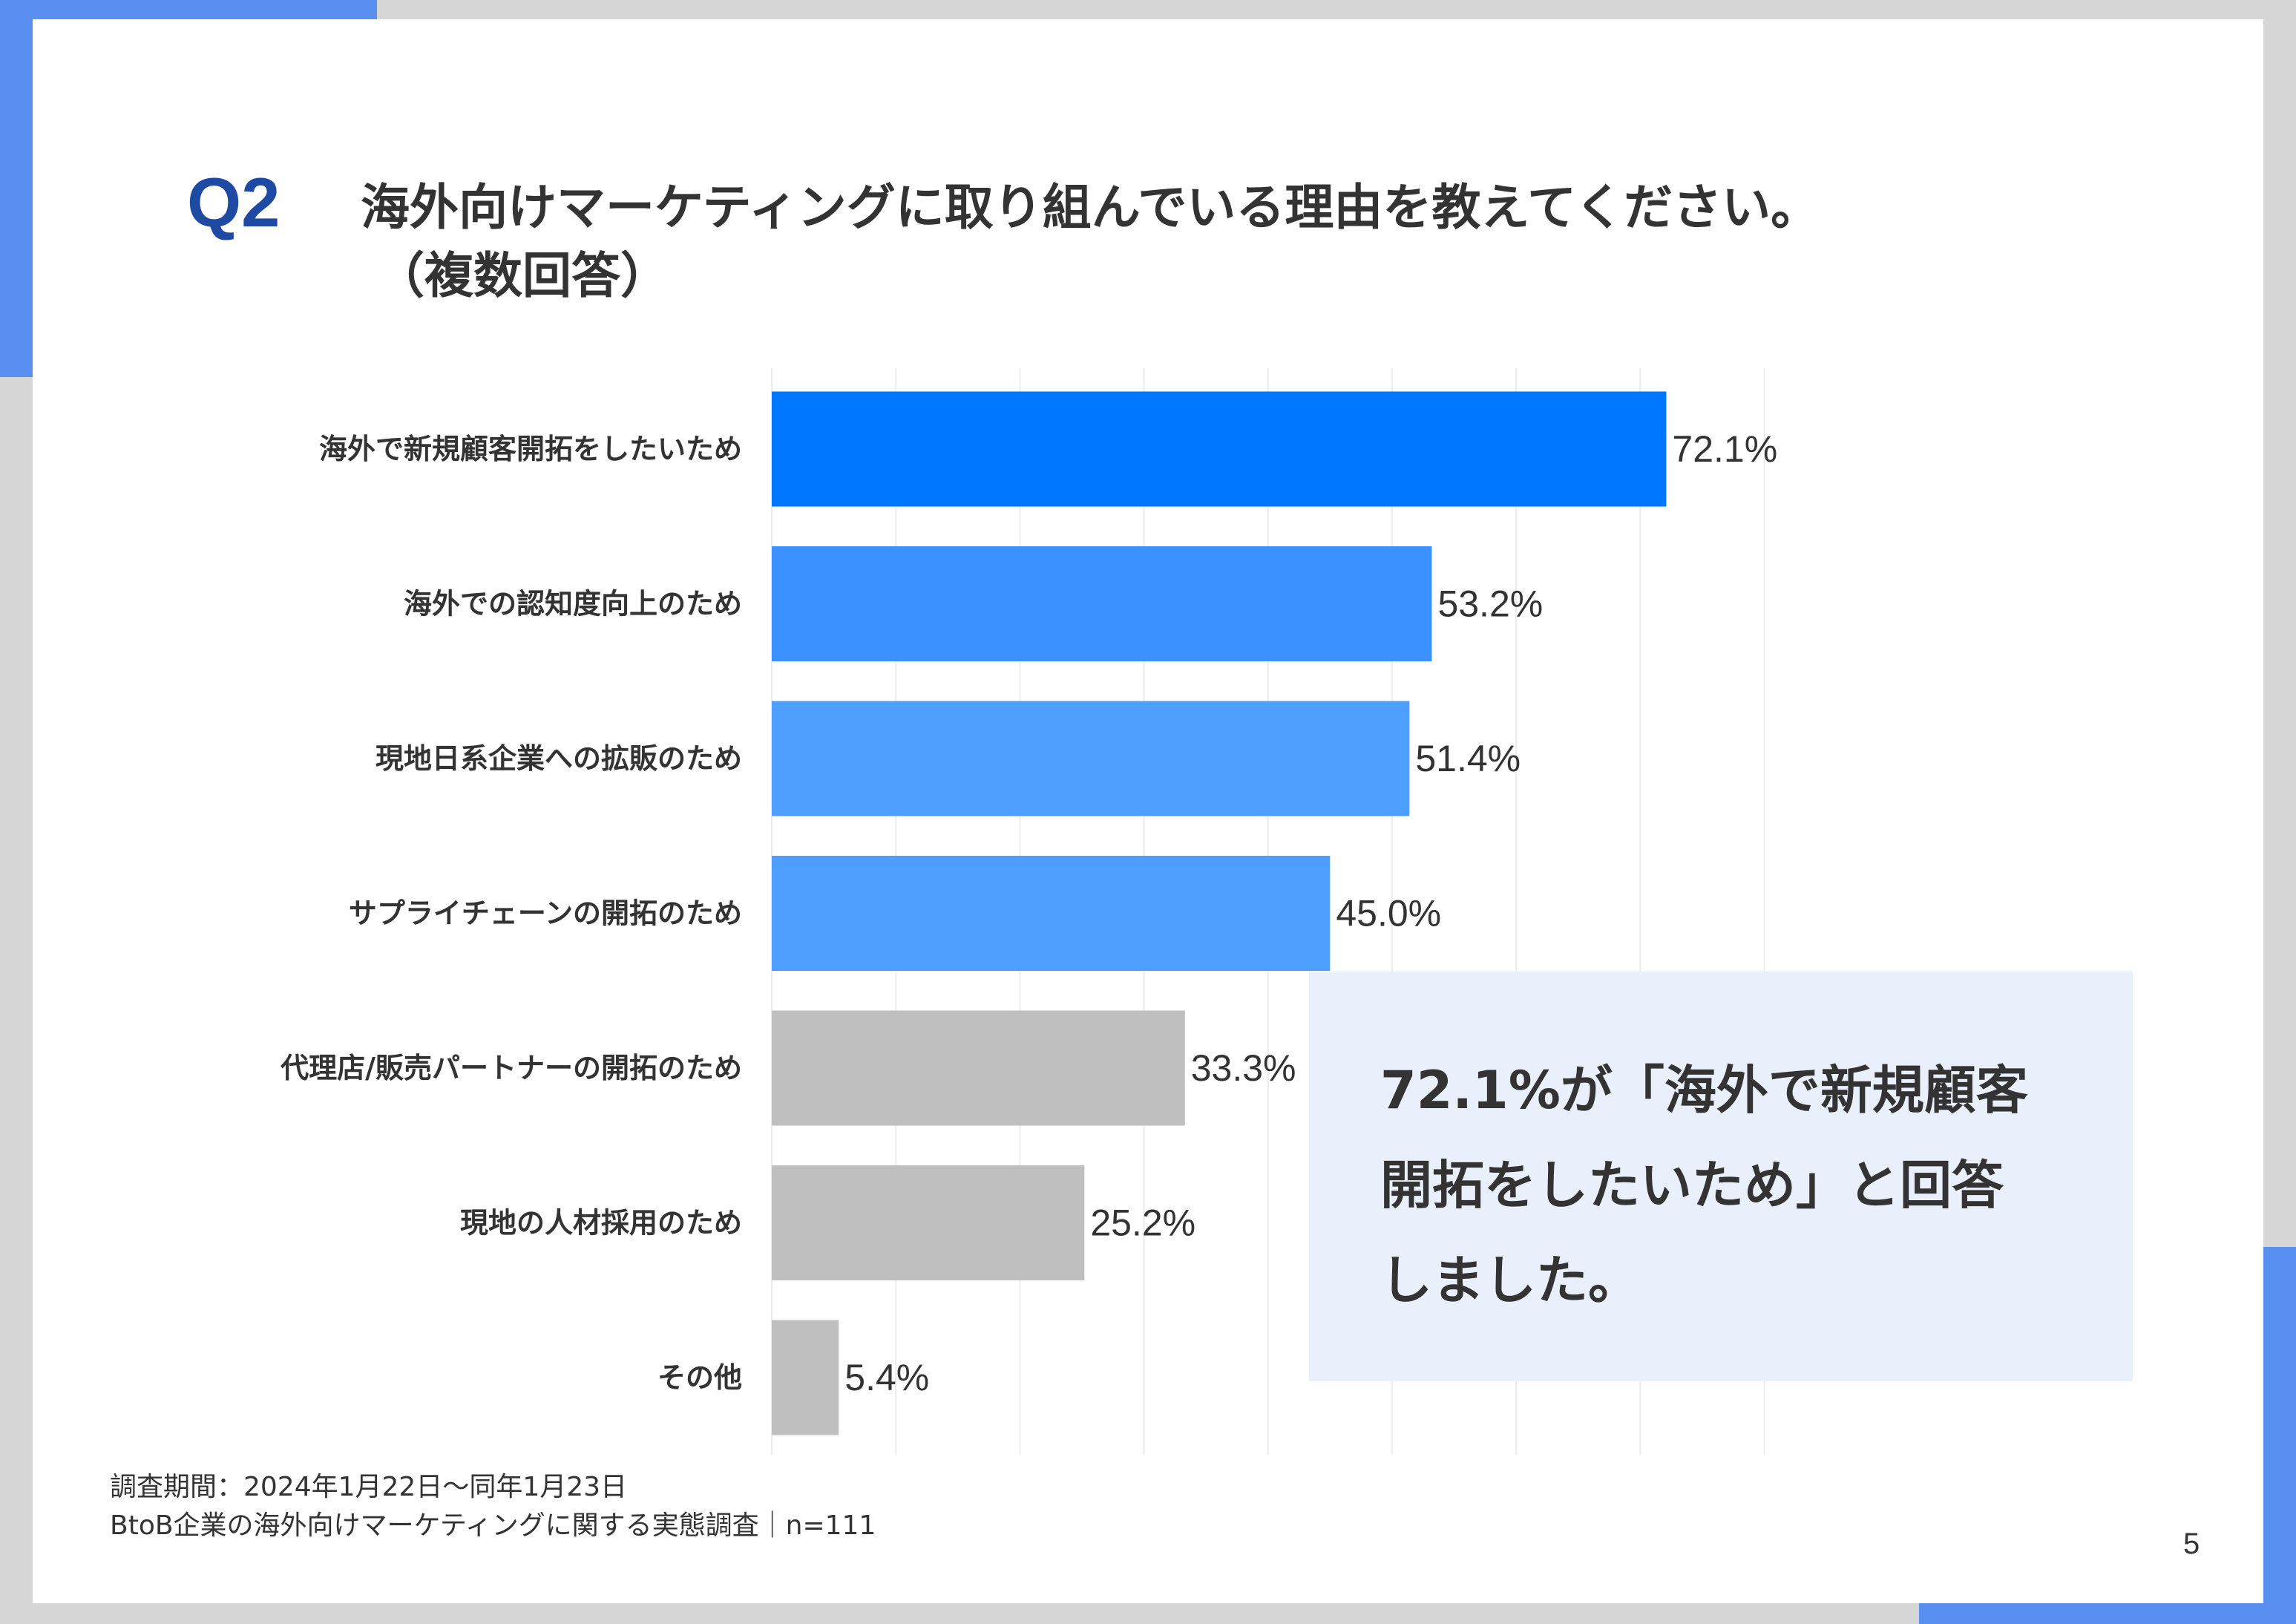 This screenshot has width=2296, height=1624. I want to click on category-label: 現地日系企業への拡販のため, so click(558, 759).